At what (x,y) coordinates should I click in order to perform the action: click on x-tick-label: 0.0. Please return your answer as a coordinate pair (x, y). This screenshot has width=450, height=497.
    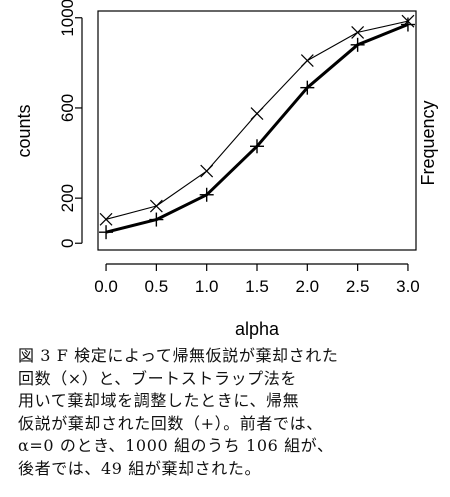
    Looking at the image, I should click on (106, 286).